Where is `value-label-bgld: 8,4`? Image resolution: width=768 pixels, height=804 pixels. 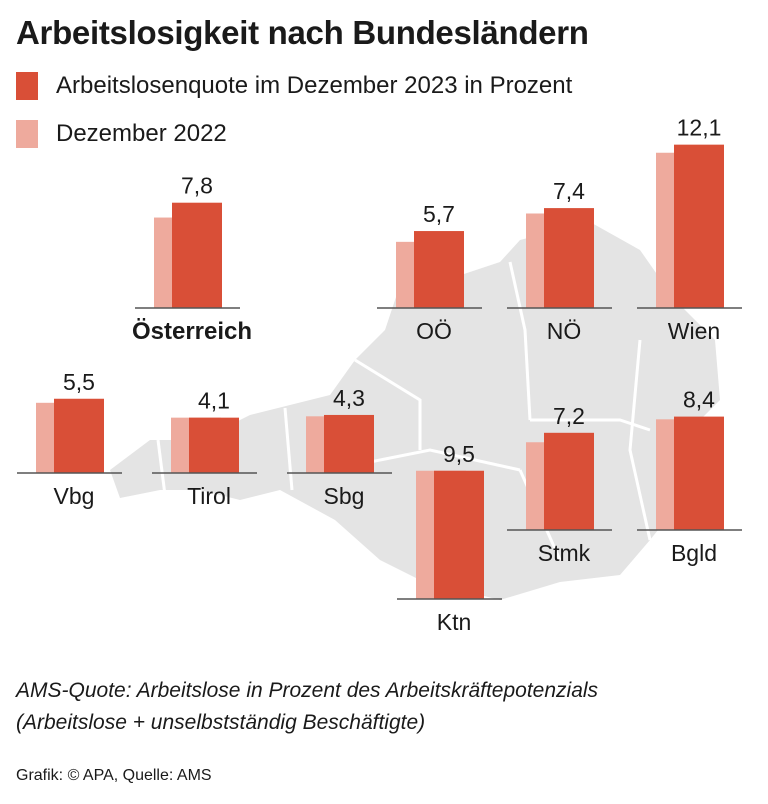 value-label-bgld: 8,4 is located at coordinates (699, 400).